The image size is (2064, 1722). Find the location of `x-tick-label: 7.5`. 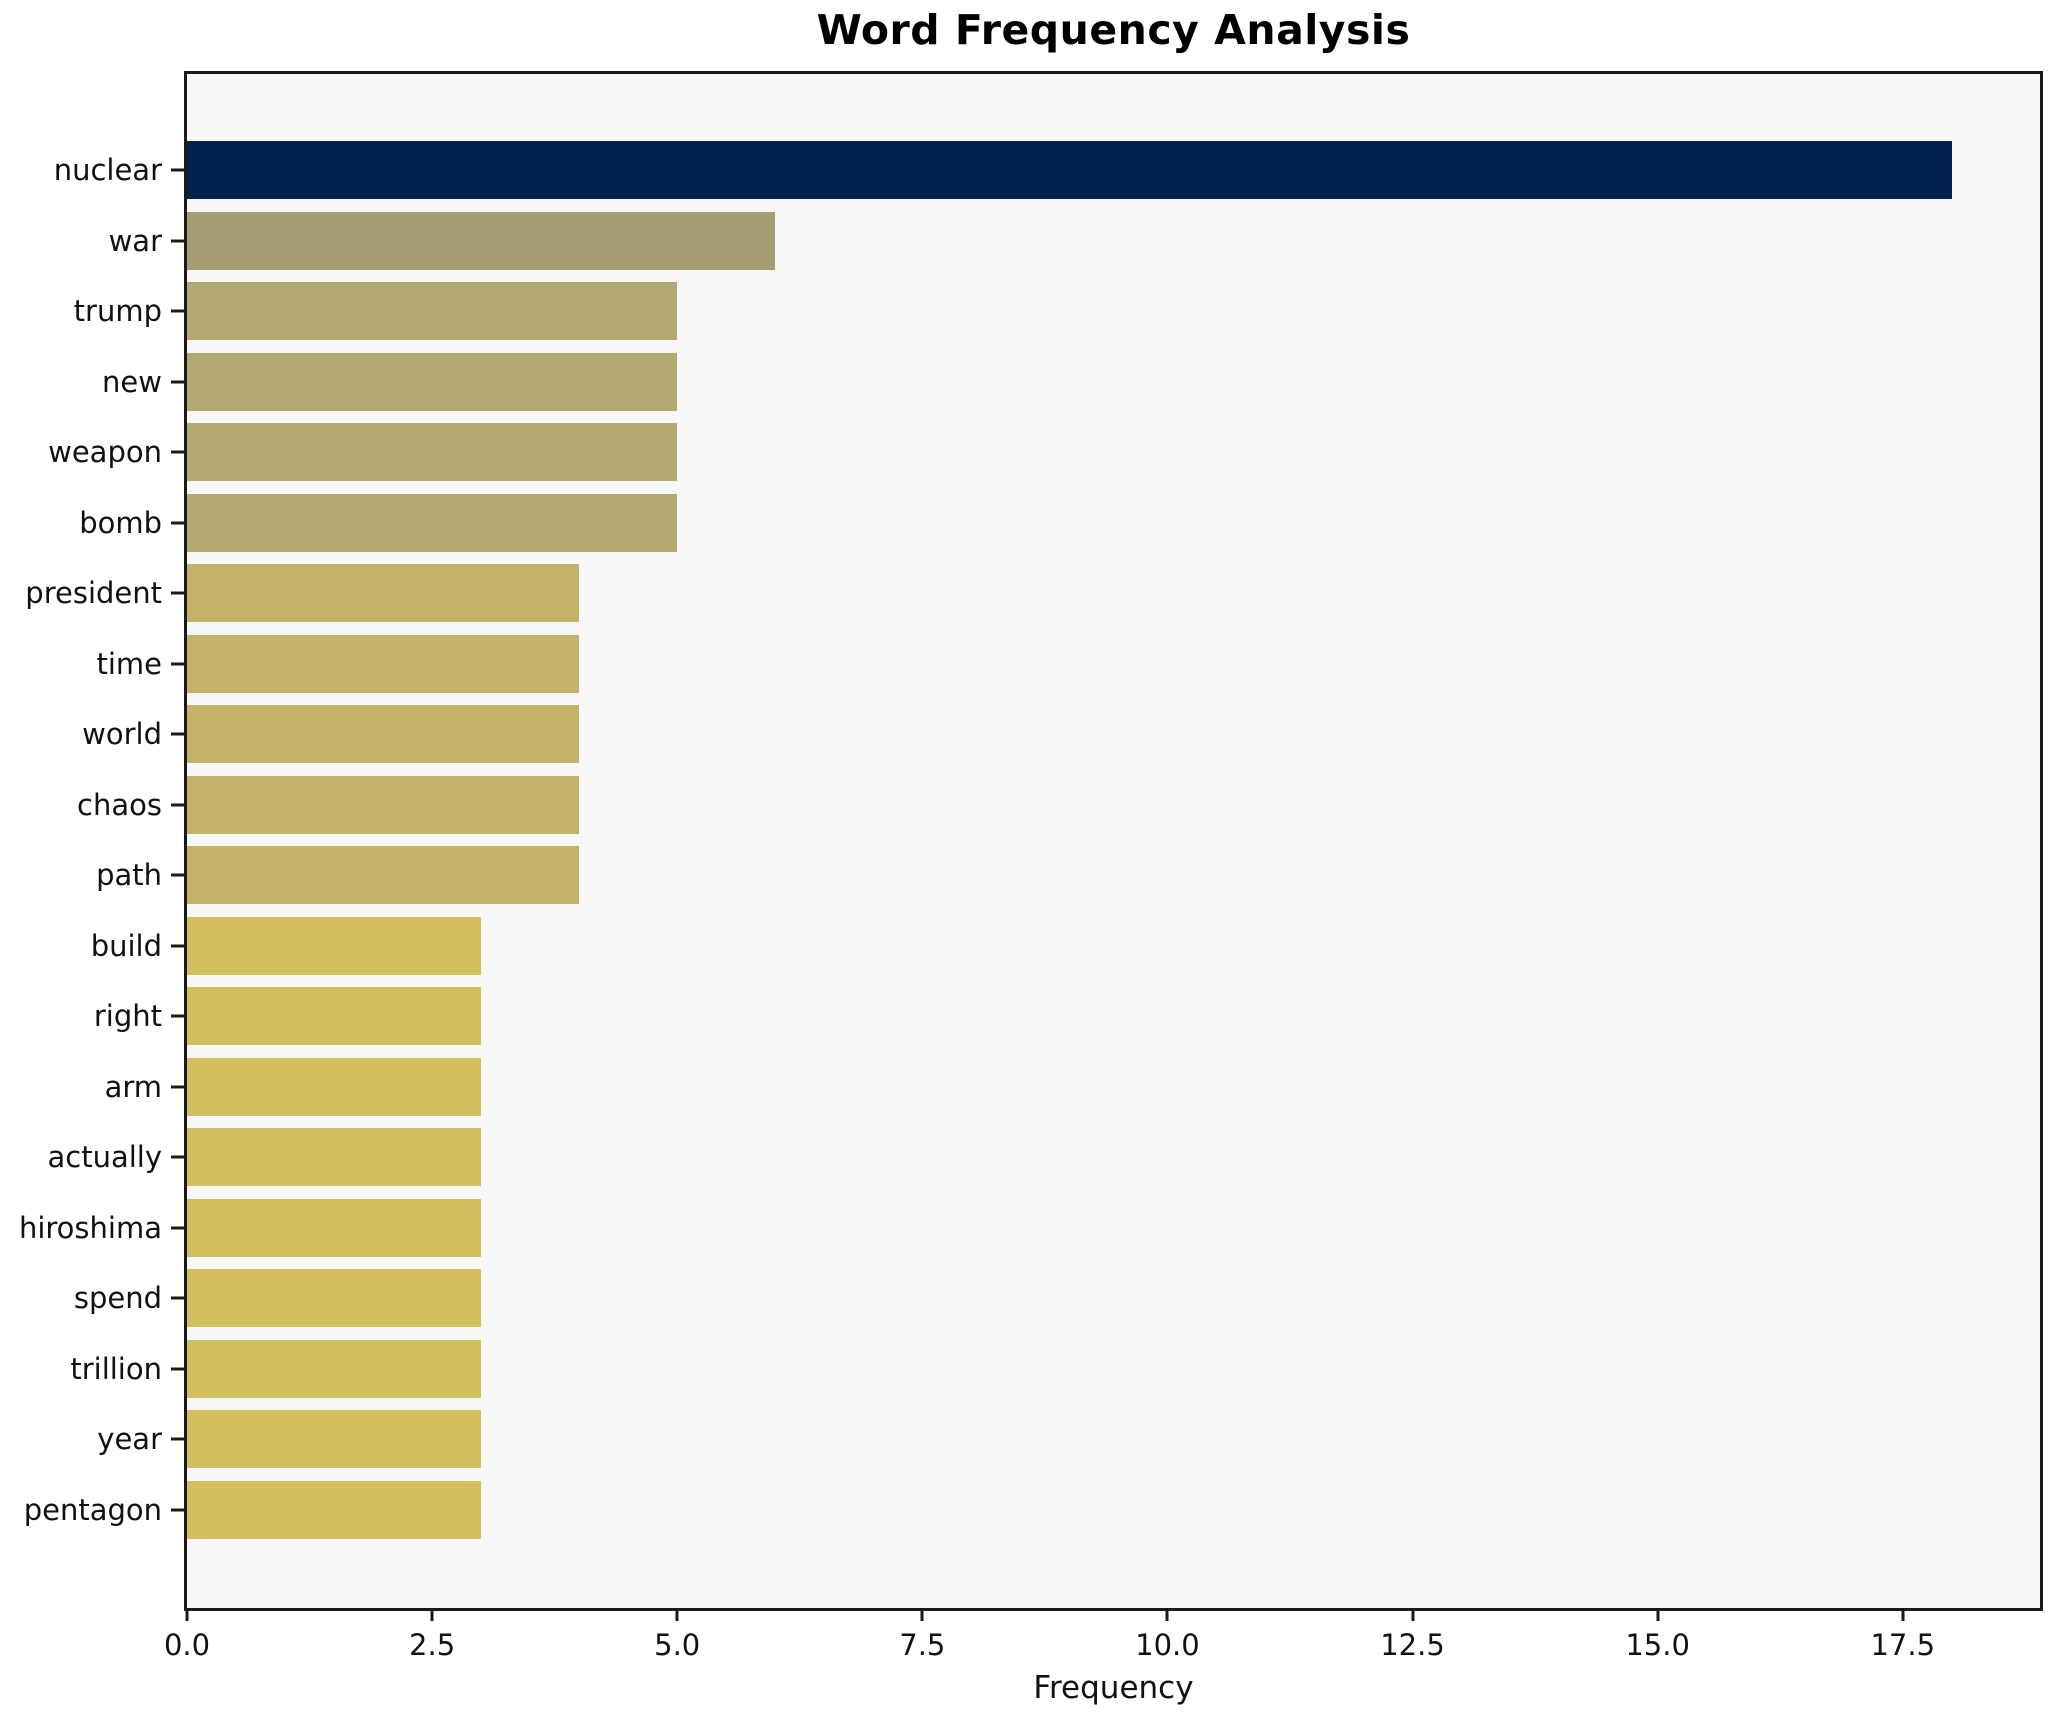

x-tick-label: 7.5 is located at coordinates (922, 1645).